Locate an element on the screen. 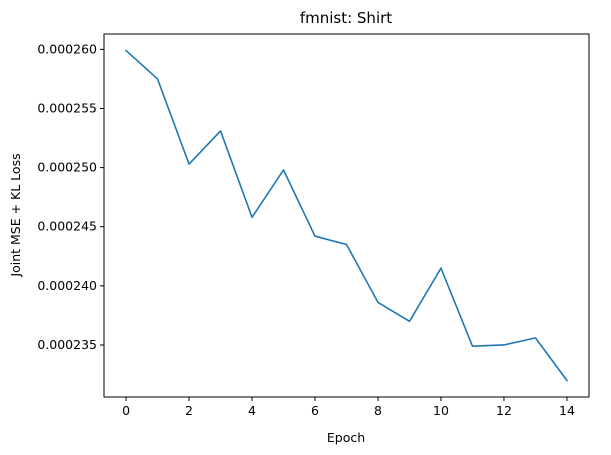 The width and height of the screenshot is (611, 455). x-tick-label: 2 is located at coordinates (189, 410).